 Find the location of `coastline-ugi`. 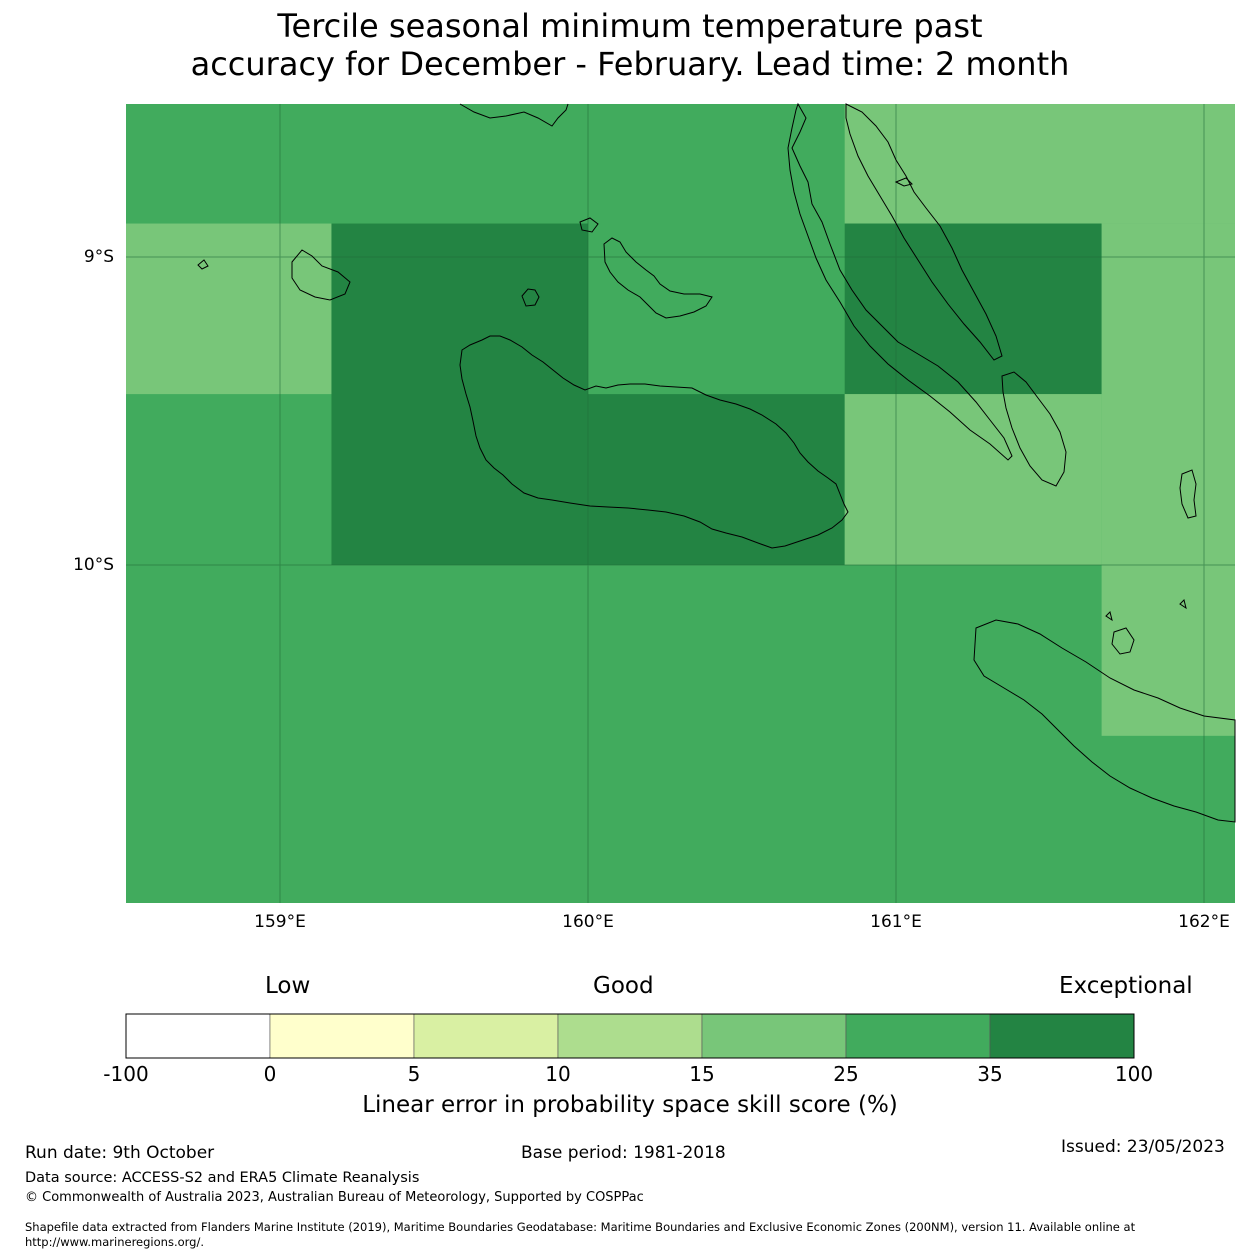

coastline-ugi is located at coordinates (1123, 641).